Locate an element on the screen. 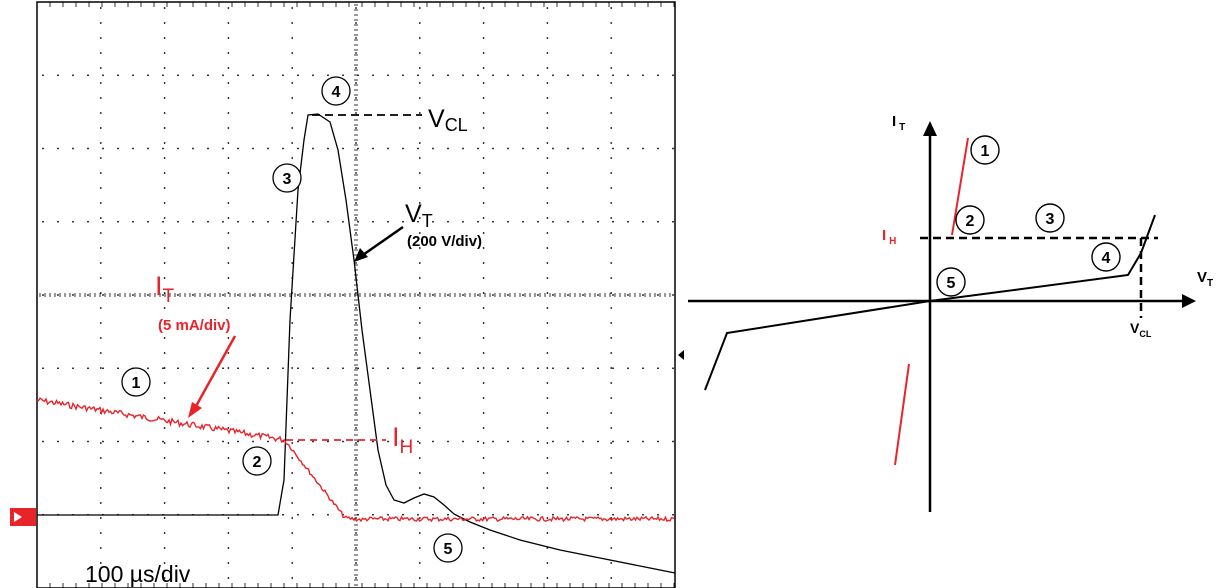  svg-text: 4 is located at coordinates (1106, 258).